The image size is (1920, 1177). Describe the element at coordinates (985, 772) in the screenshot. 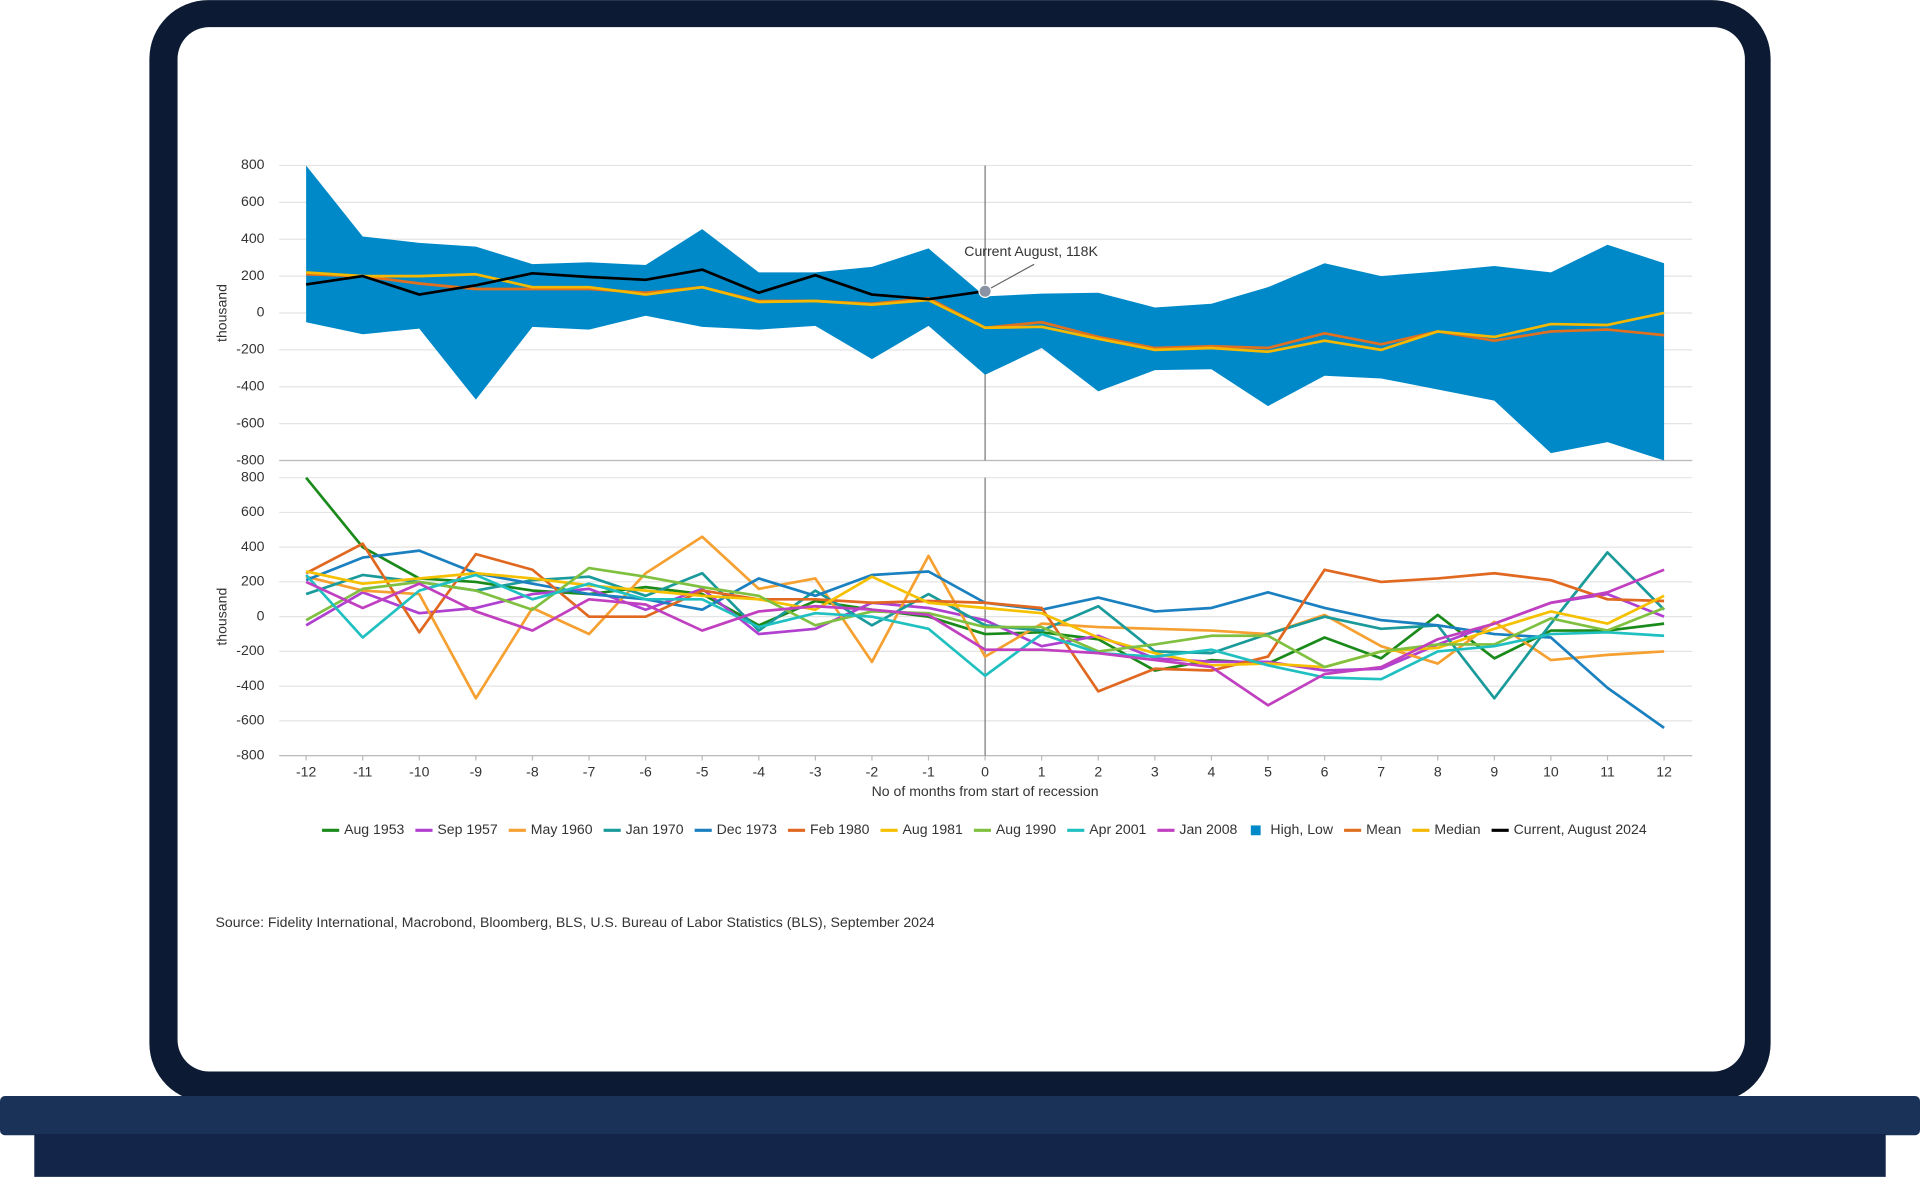

I see `x-tick-label: 0` at that location.